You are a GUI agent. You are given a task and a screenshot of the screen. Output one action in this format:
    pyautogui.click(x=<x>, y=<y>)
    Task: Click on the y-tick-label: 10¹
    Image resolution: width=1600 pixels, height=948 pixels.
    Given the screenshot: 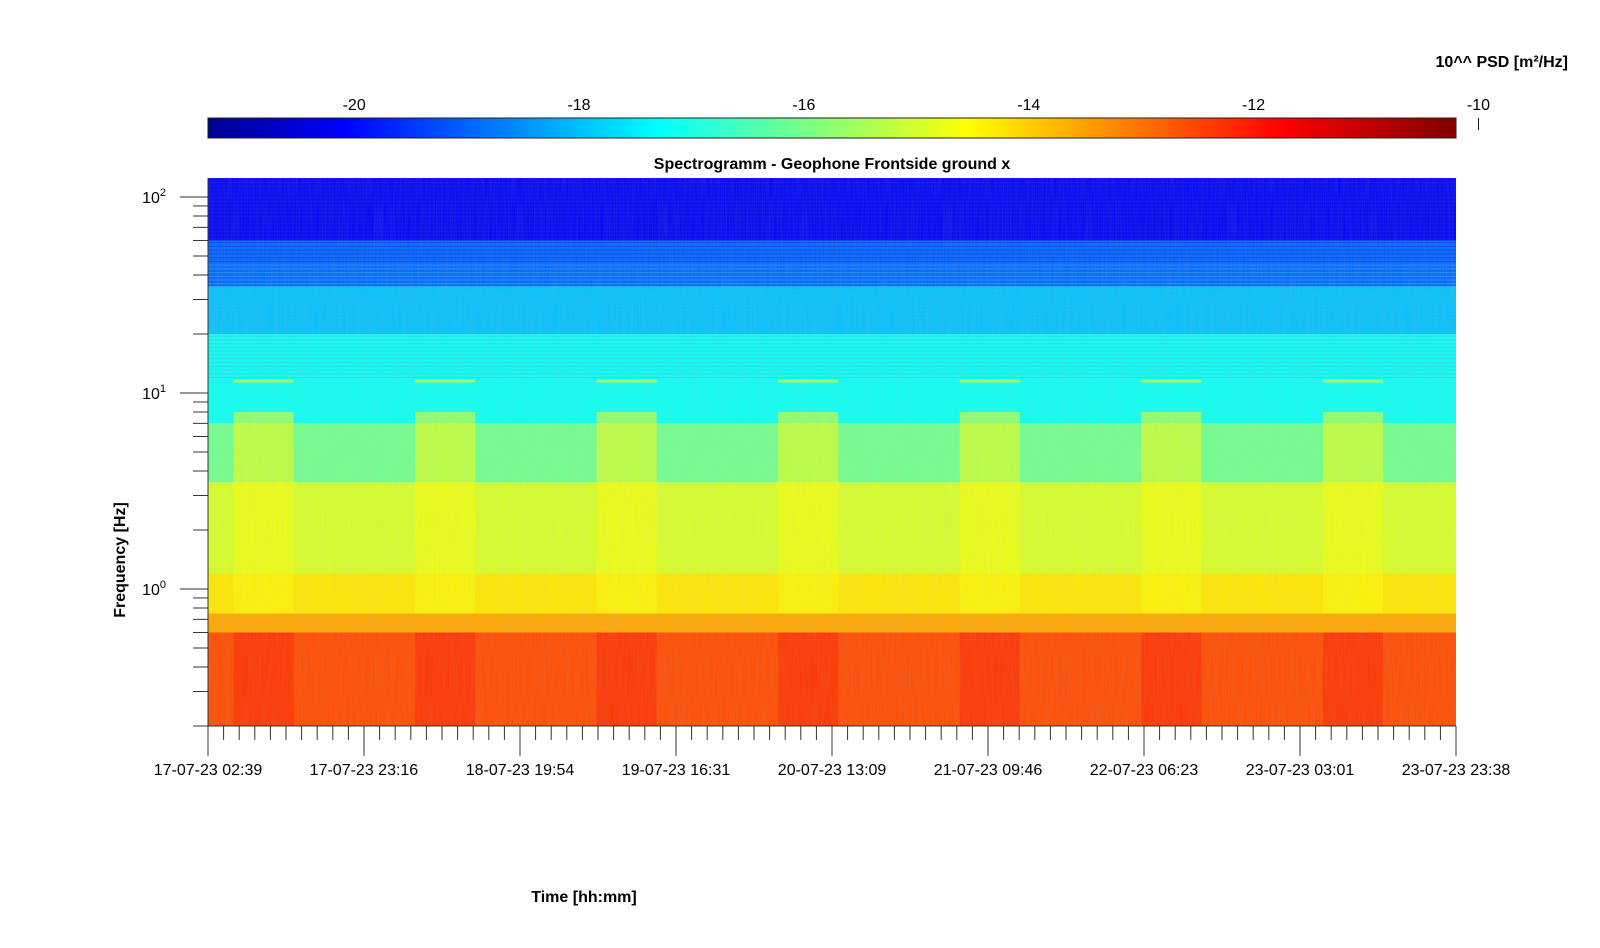 What is the action you would take?
    pyautogui.click(x=154, y=393)
    